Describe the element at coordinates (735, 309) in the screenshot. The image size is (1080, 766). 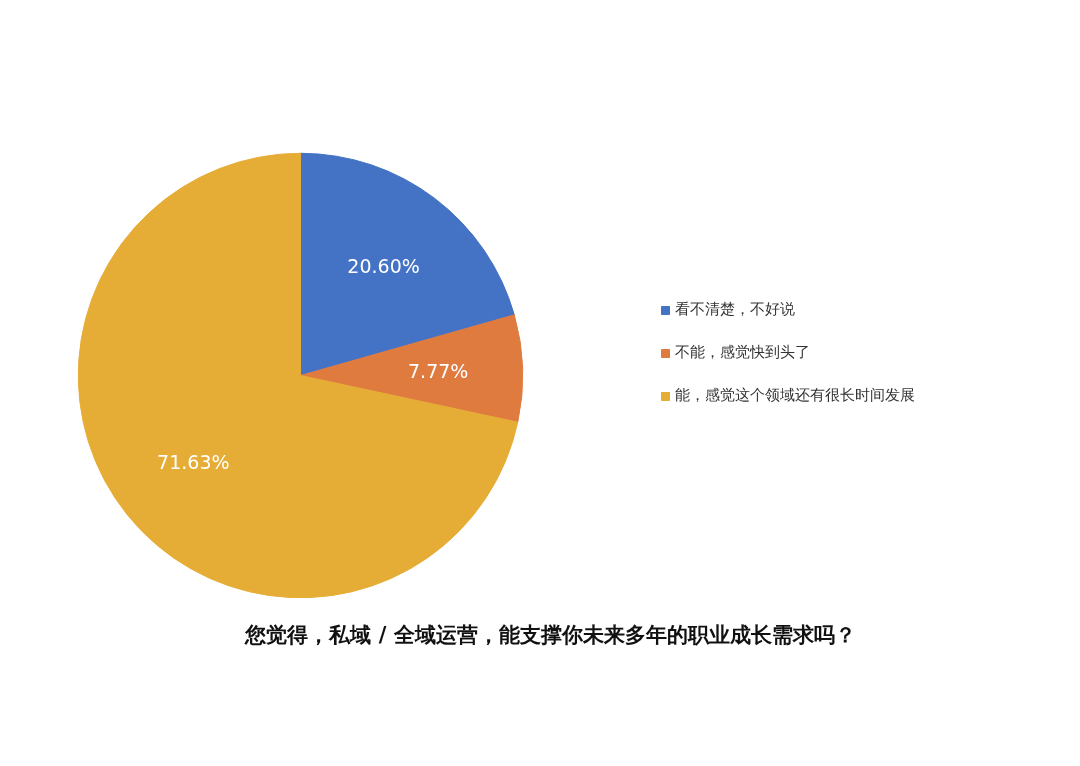
I see `legend-label: 看不清楚，不好说` at that location.